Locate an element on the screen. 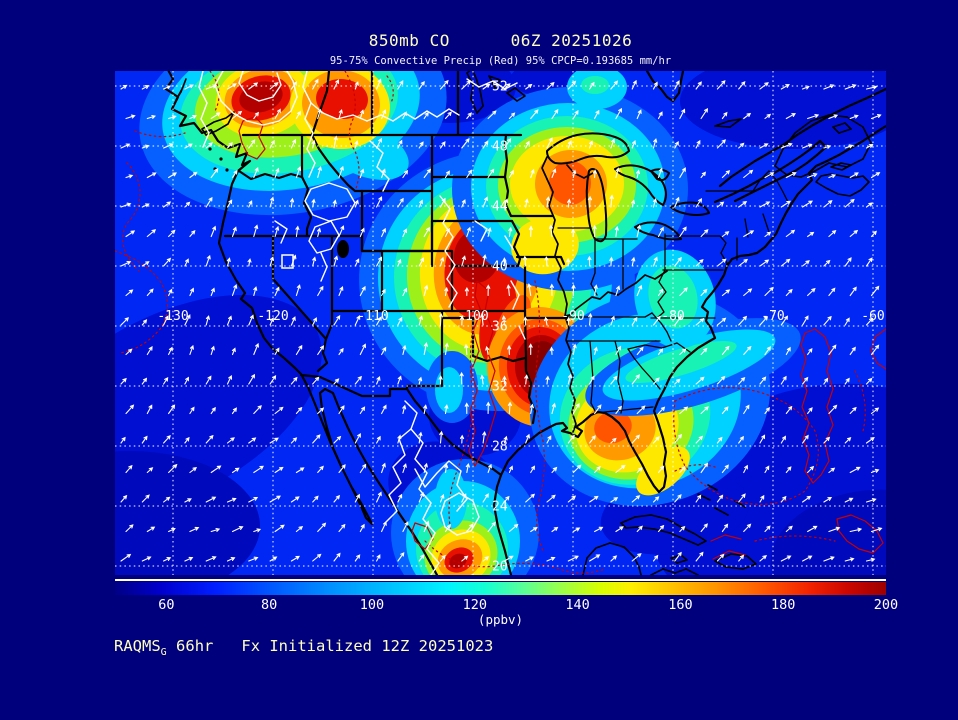  colorbar-tick-labels: 60 80 100 120 140 160 180 200 is located at coordinates (506, 605).